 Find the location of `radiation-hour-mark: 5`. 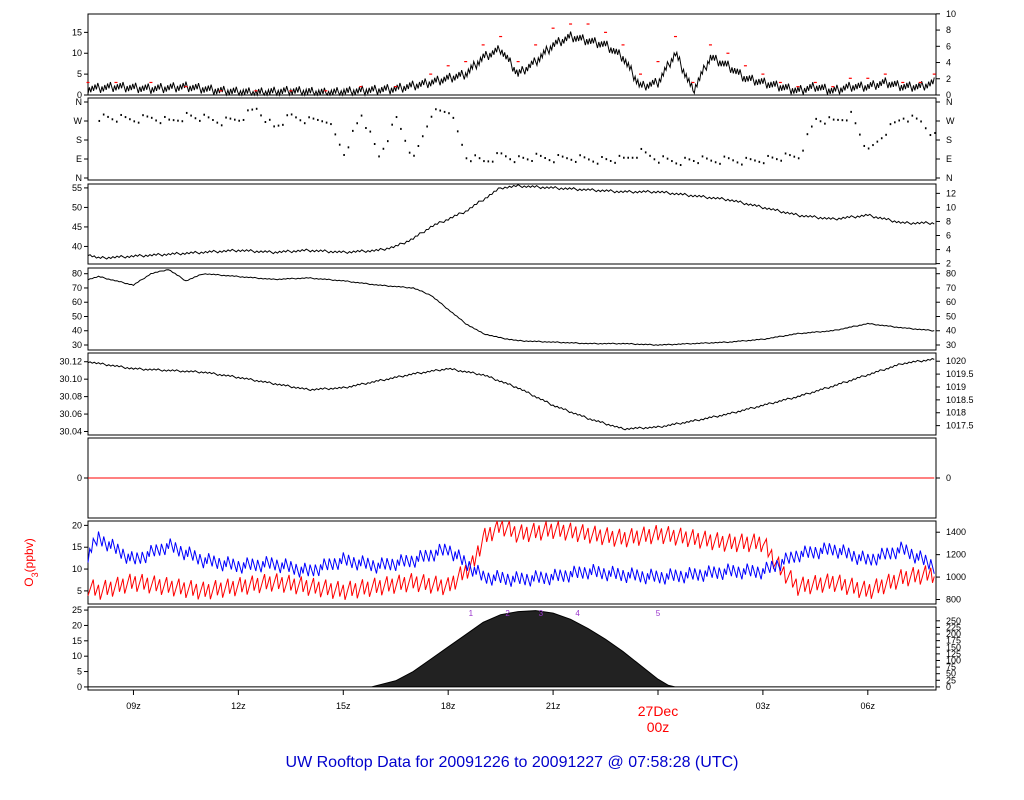

radiation-hour-mark: 5 is located at coordinates (658, 613).